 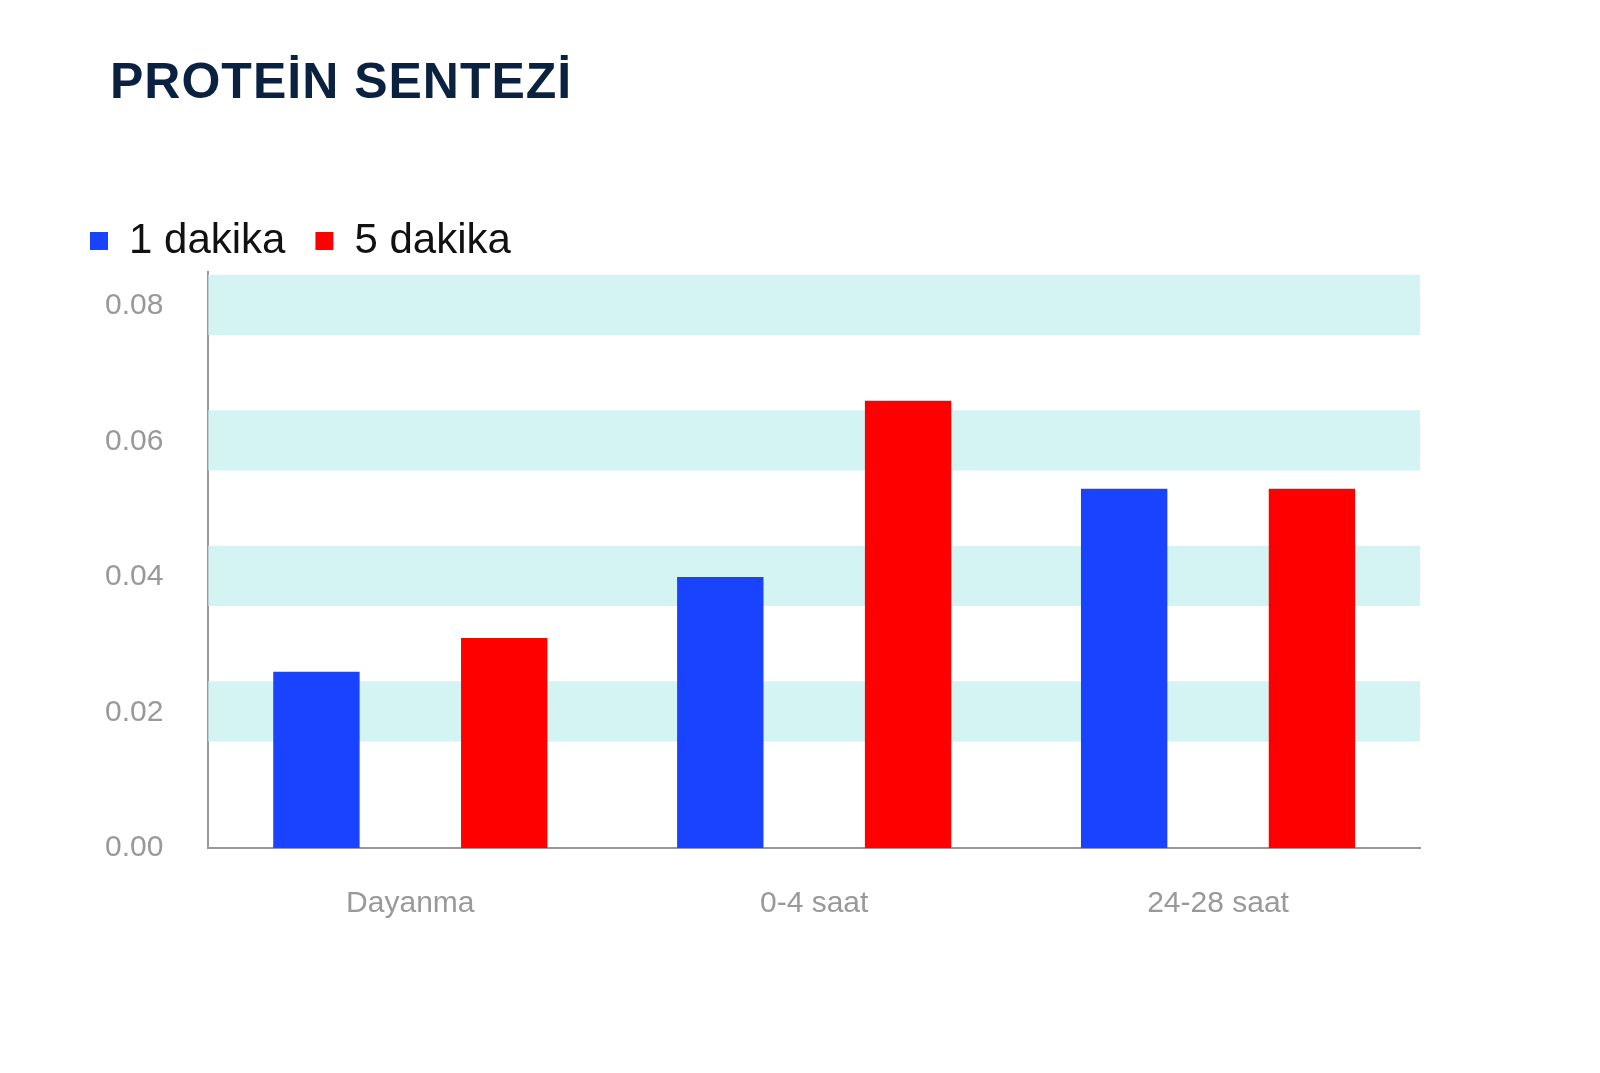 What do you see at coordinates (134, 710) in the screenshot?
I see `y-tick-label: 0.02` at bounding box center [134, 710].